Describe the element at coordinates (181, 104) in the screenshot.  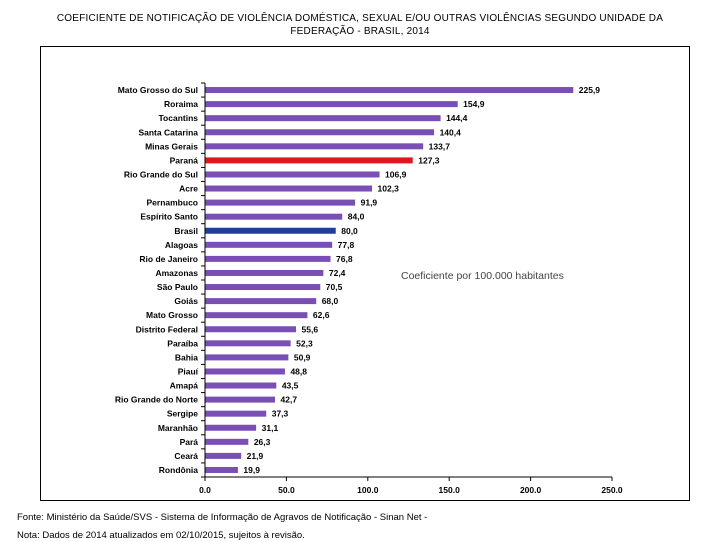
I see `category-label: Roraima` at that location.